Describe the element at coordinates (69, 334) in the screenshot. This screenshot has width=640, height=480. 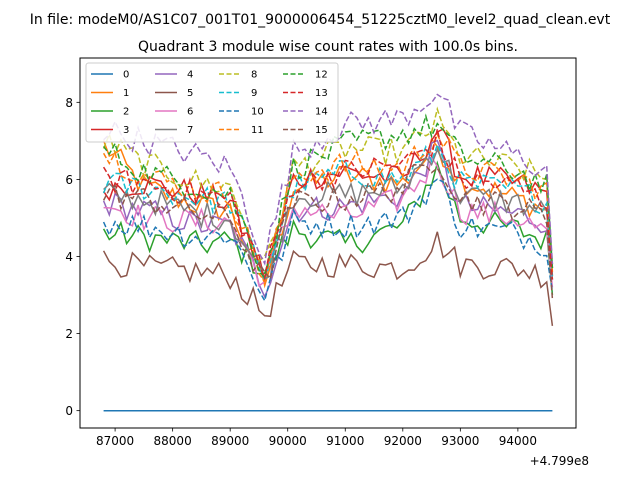
I see `y-tick-label: 2` at that location.